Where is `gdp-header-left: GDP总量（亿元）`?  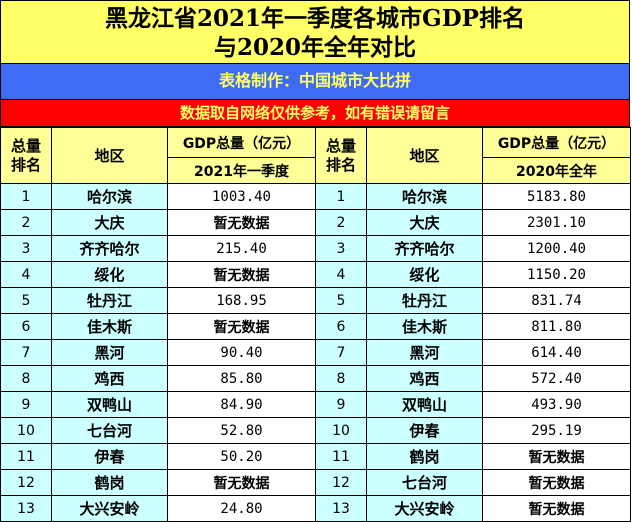
gdp-header-left: GDP总量（亿元） is located at coordinates (241, 142).